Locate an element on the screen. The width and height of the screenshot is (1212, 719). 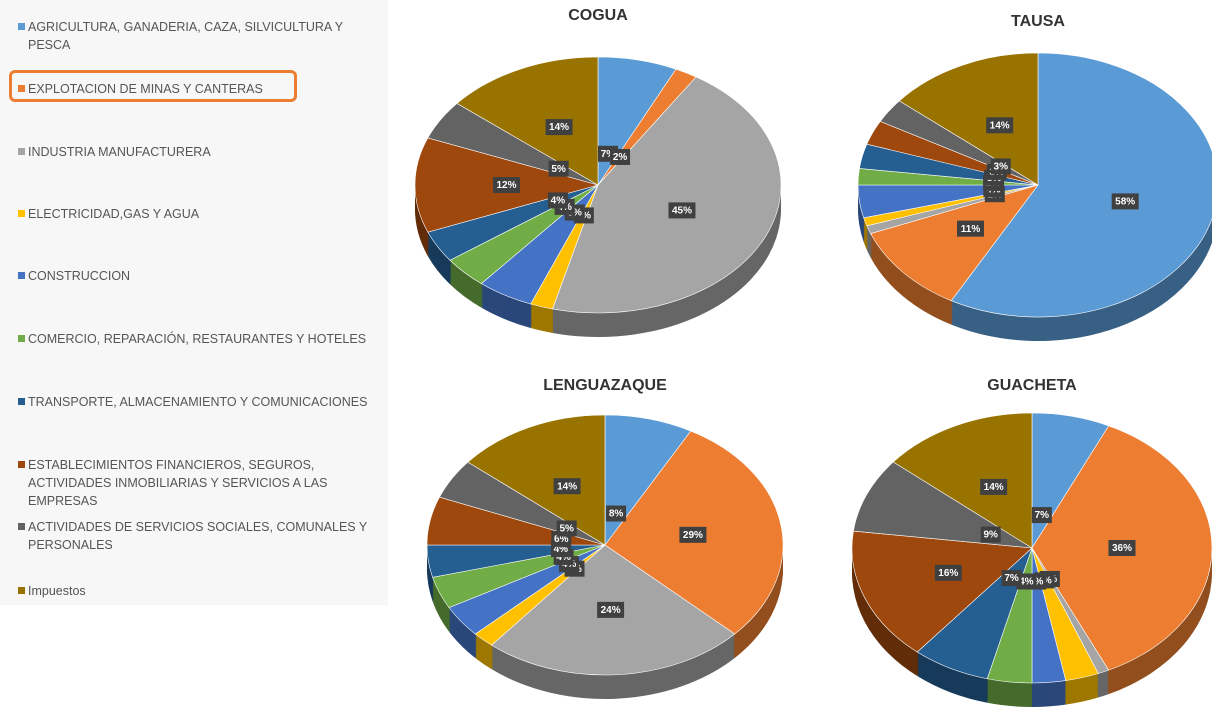
data-label: 16% is located at coordinates (948, 573).